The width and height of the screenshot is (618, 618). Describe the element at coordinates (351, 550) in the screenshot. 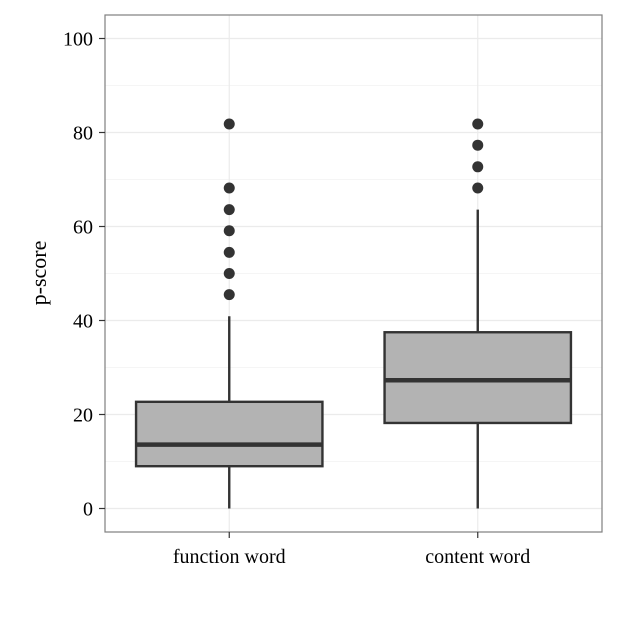

I see `x-axis-ticks: function word content word` at that location.